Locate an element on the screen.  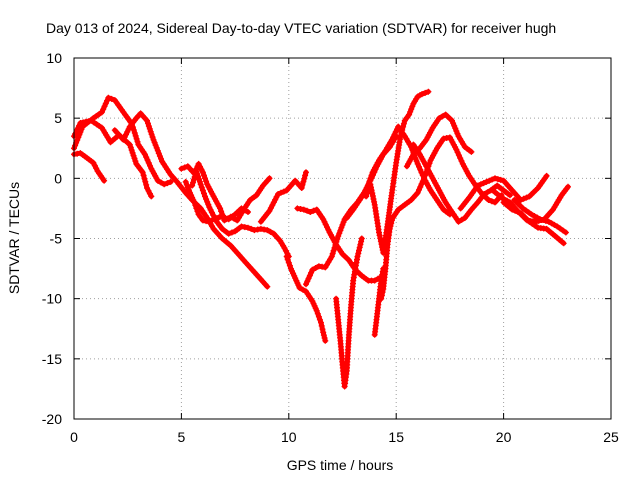
x-tick-label: 15 is located at coordinates (396, 437).